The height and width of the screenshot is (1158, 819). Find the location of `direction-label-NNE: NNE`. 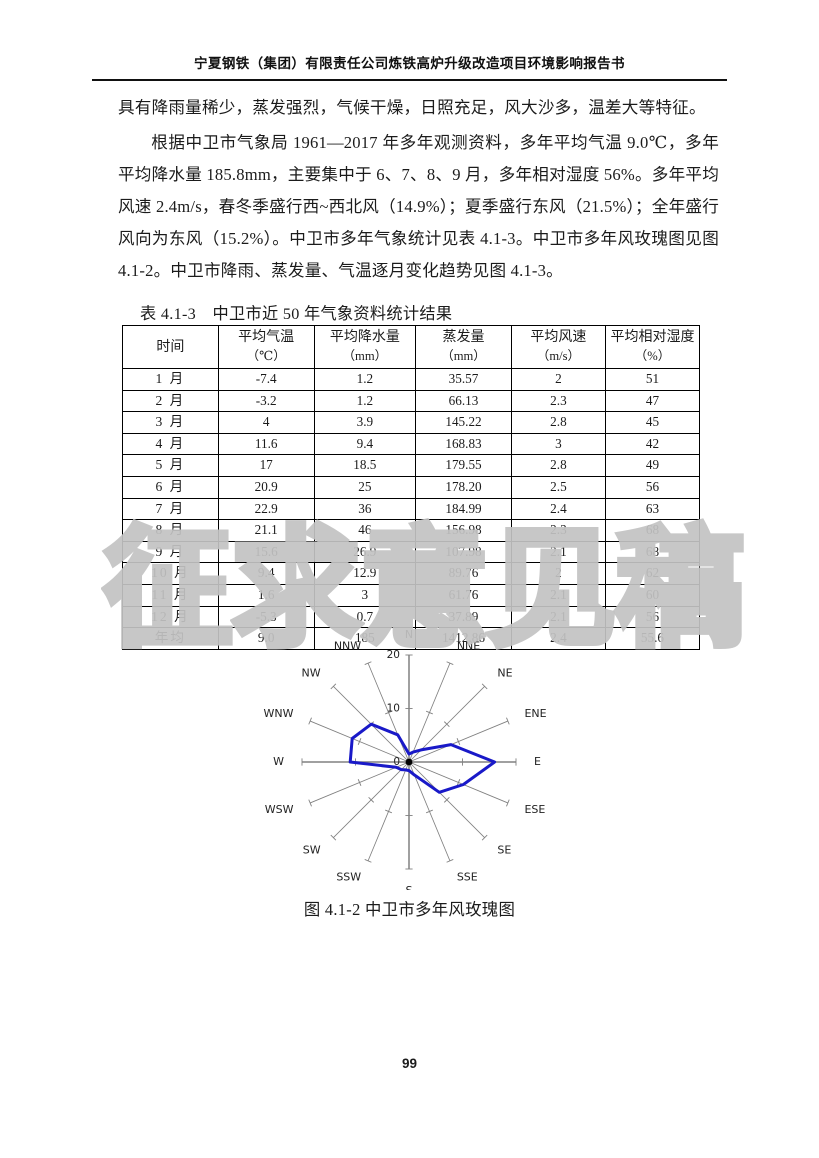

direction-label-NNE: NNE is located at coordinates (468, 646).